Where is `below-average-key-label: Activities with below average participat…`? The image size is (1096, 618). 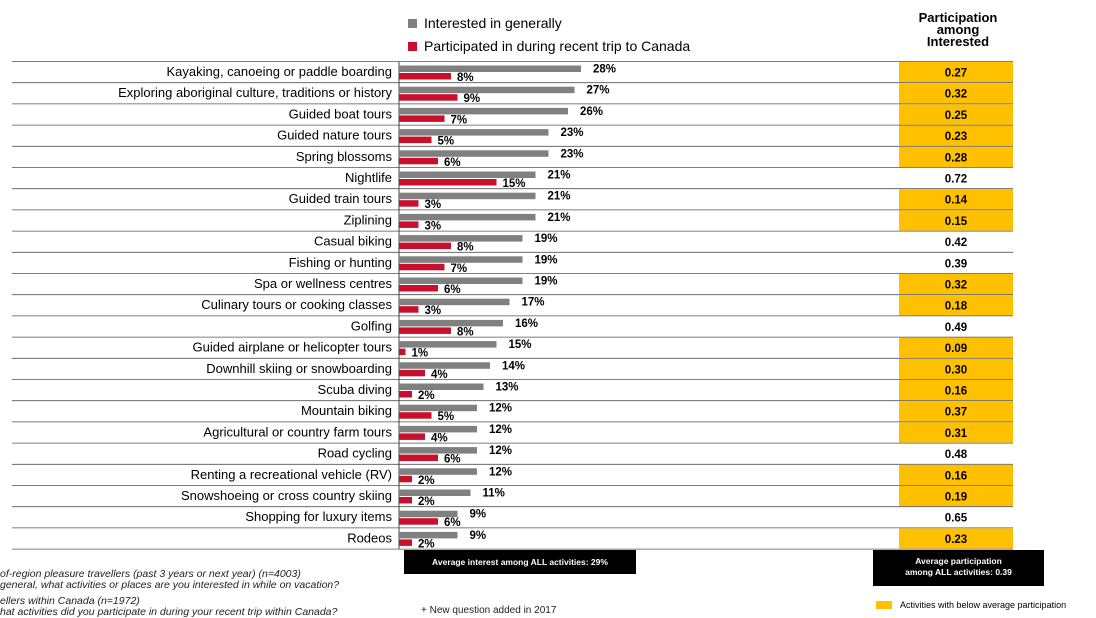
below-average-key-label: Activities with below average participat… is located at coordinates (983, 605).